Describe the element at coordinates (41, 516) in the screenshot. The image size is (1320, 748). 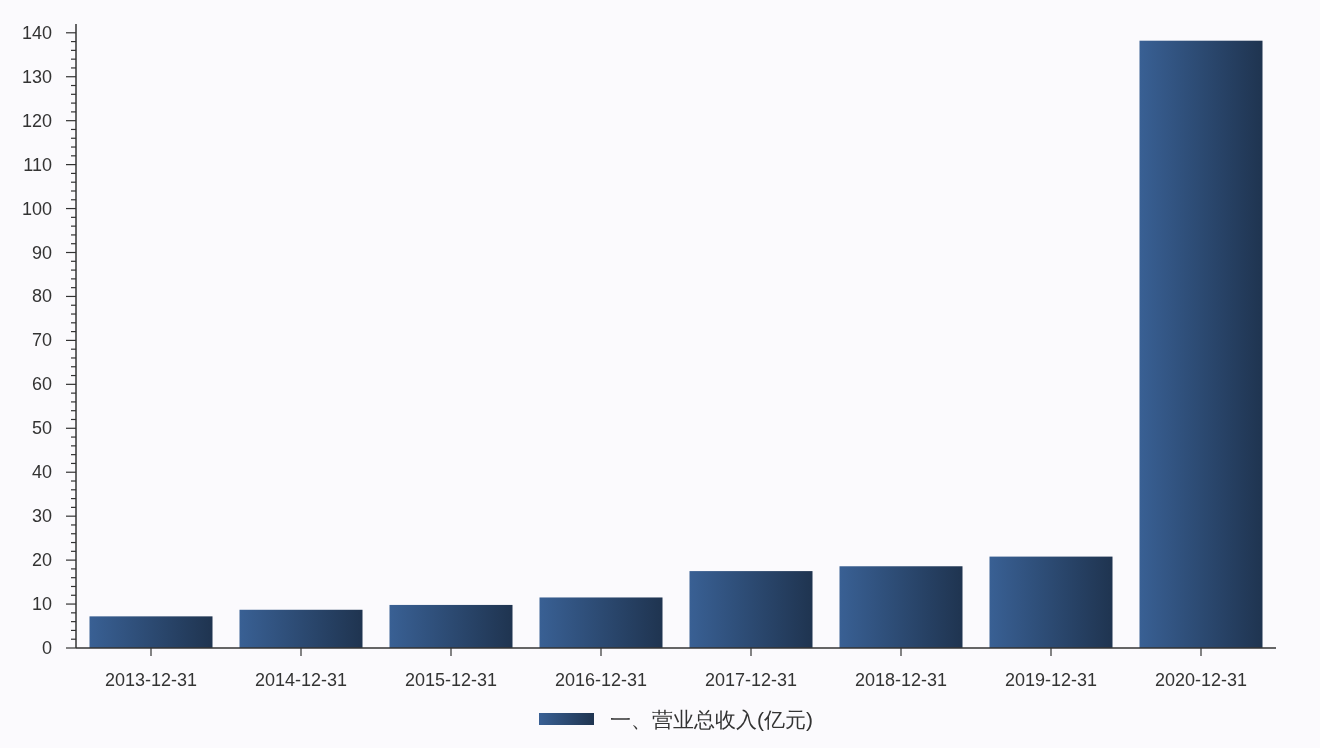
I see `y-tick-label: 30` at that location.